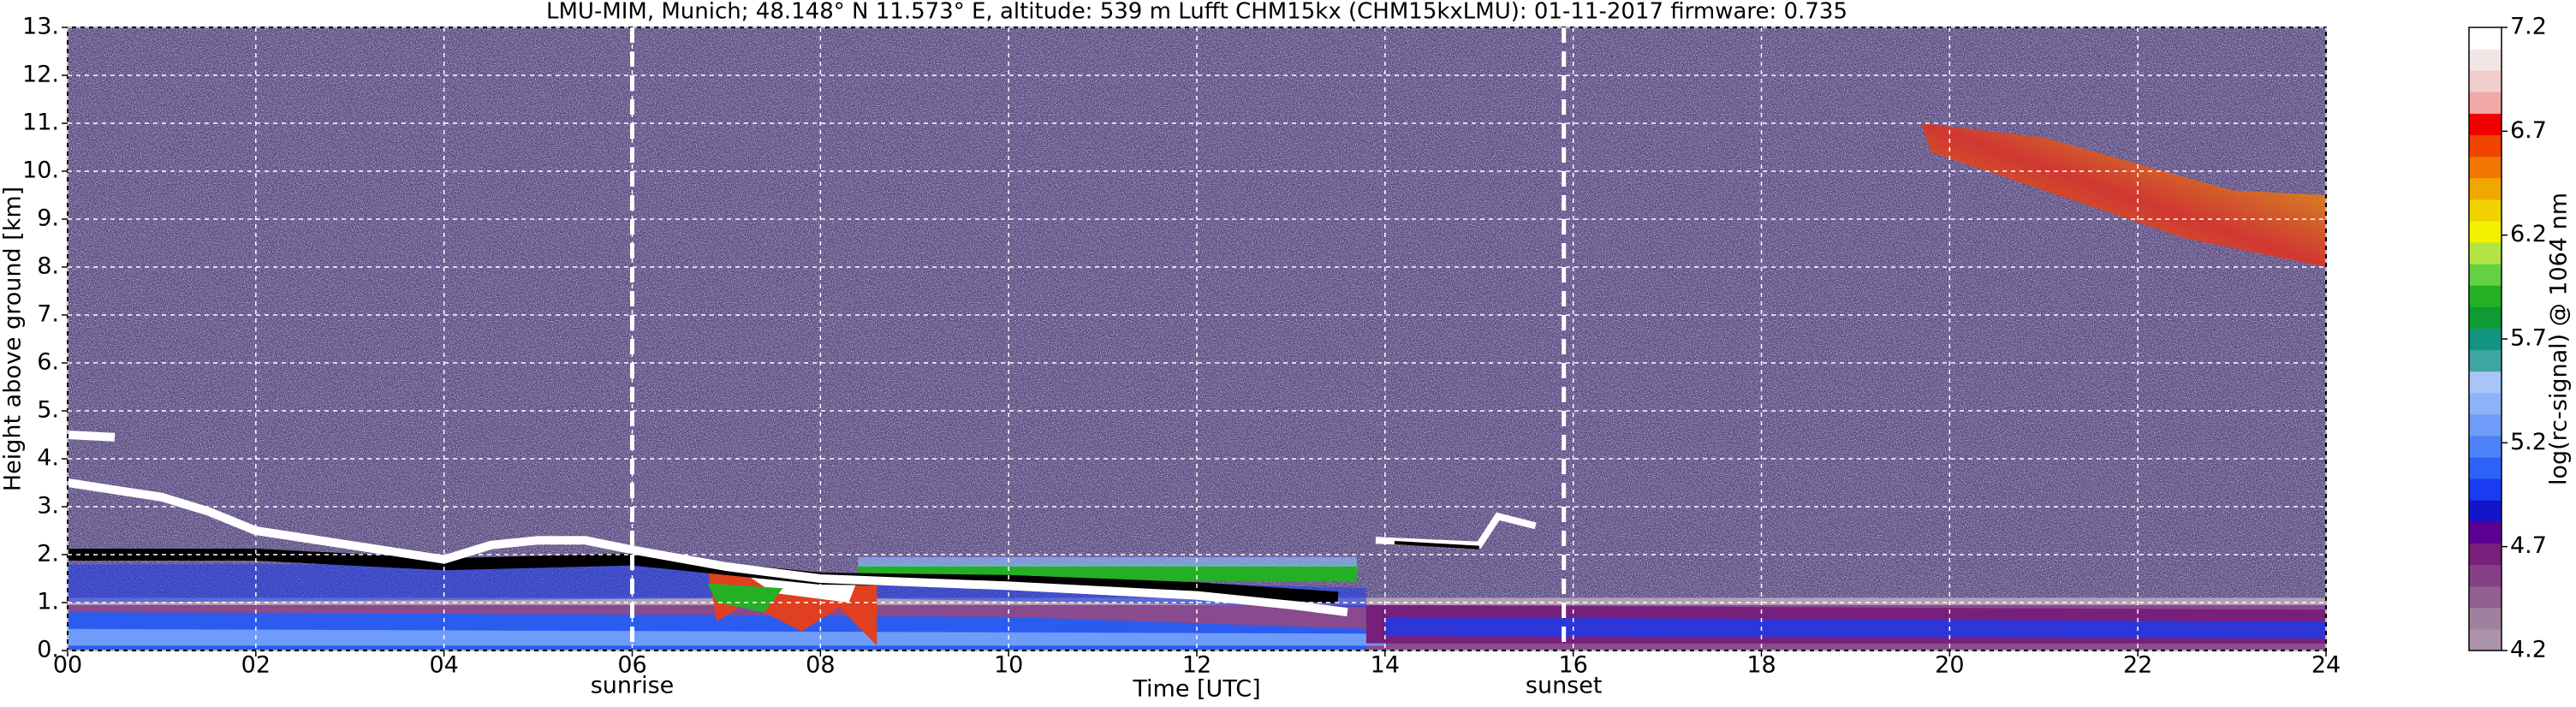  What do you see at coordinates (2529, 130) in the screenshot?
I see `colorbar-tick-label: 6.7` at bounding box center [2529, 130].